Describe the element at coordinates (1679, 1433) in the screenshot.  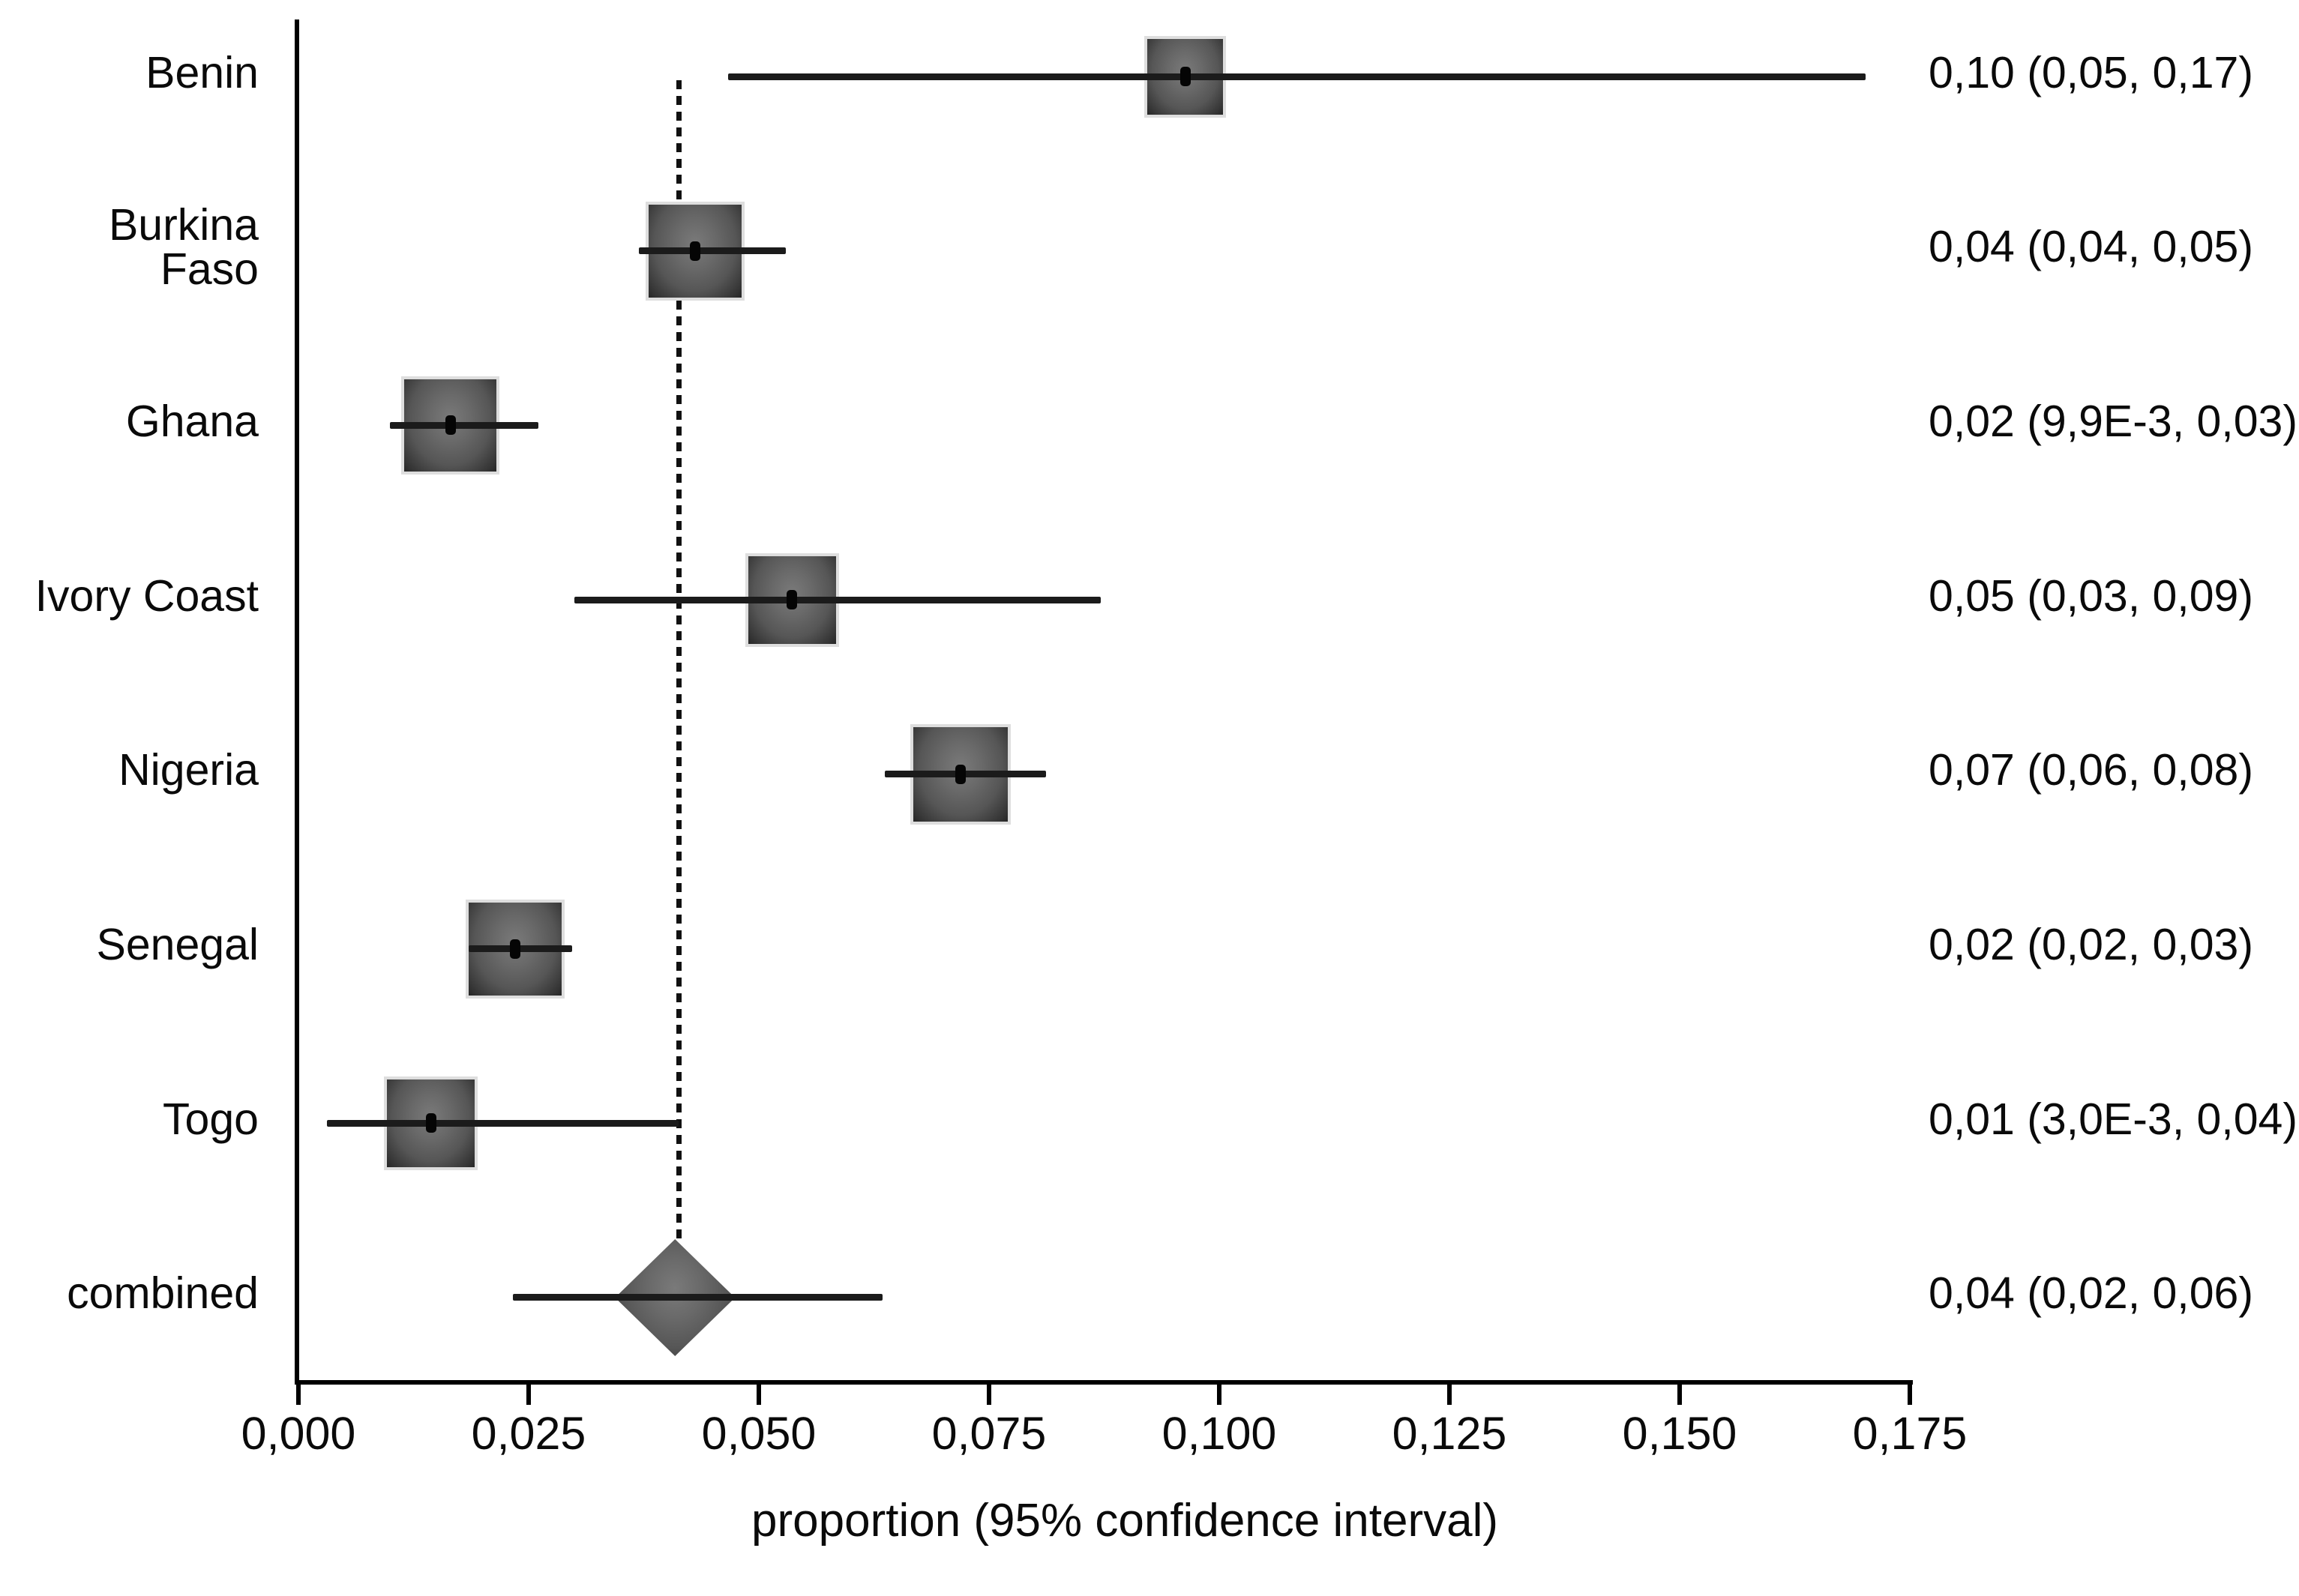
I see `x-tick-label: 0,150` at that location.